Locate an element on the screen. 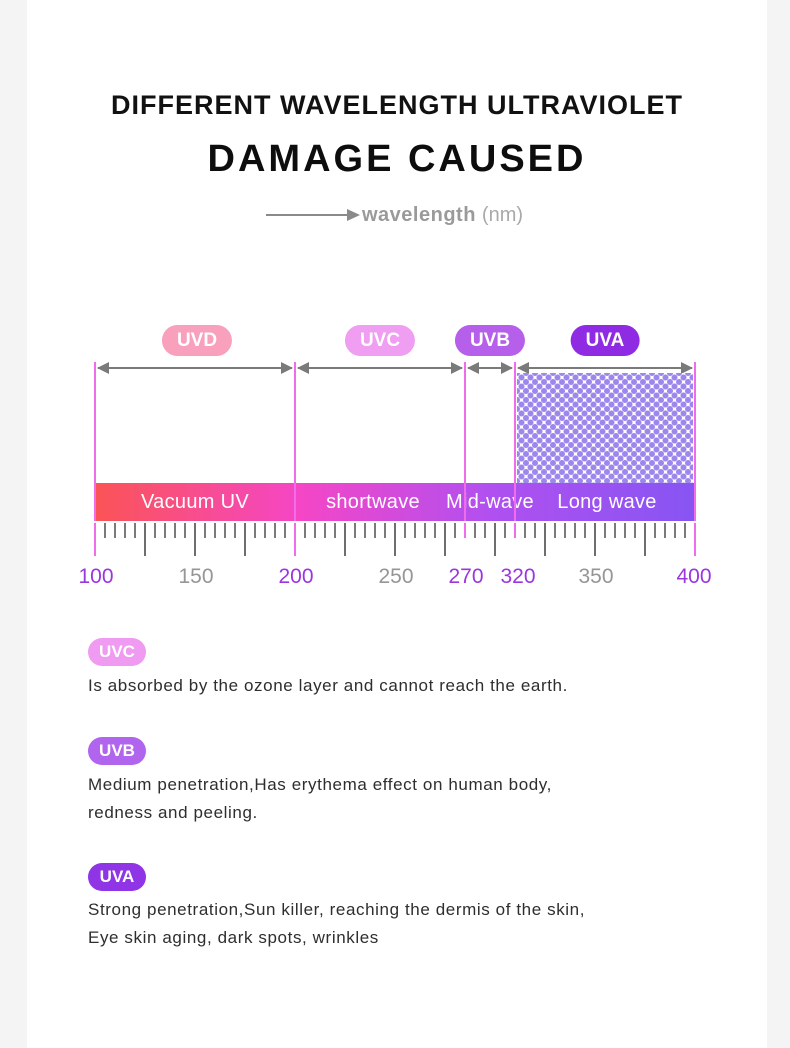 This screenshot has width=790, height=1048. axis-label-320: 320 is located at coordinates (518, 576).